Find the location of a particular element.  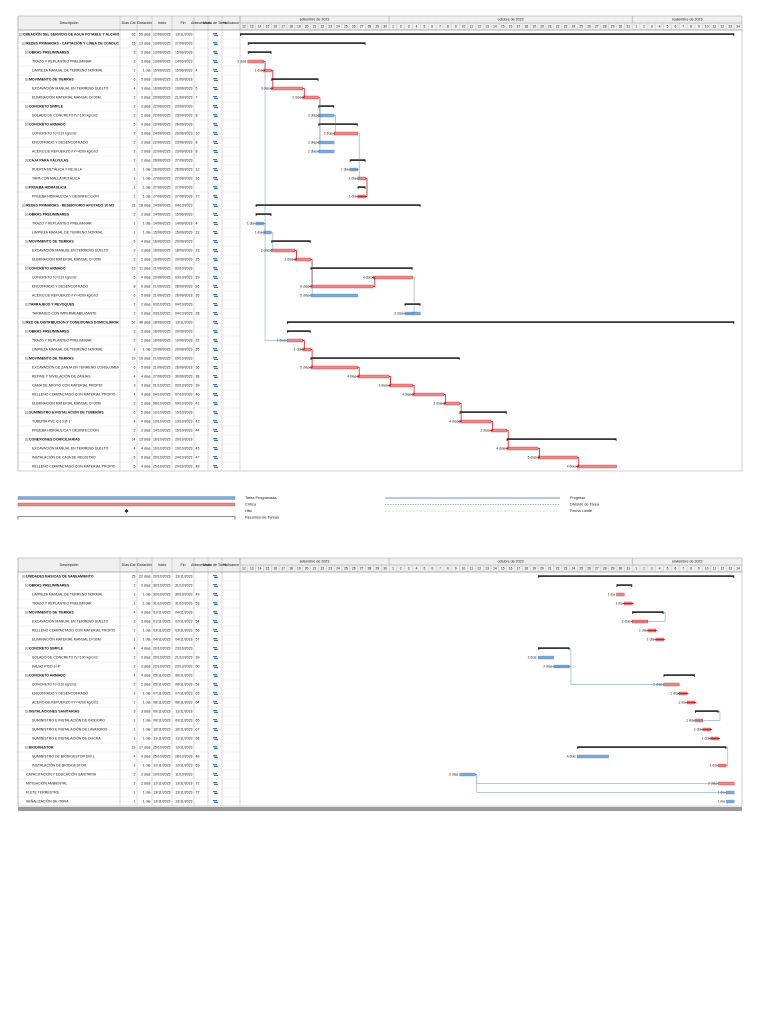

start-date: 01/10/2023 is located at coordinates (162, 385).